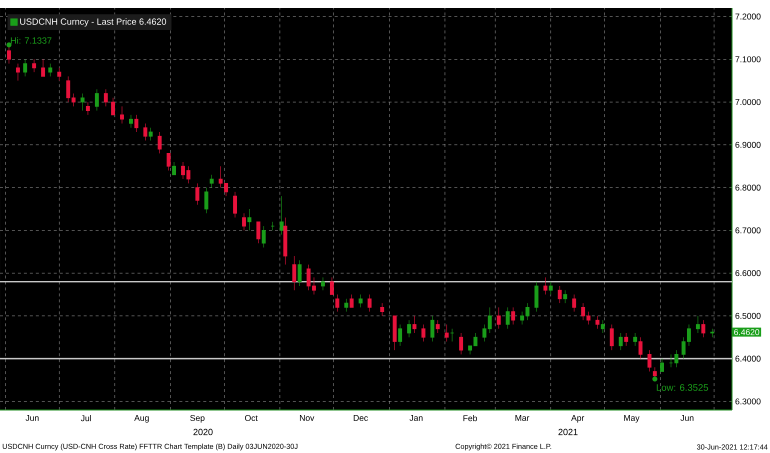 The height and width of the screenshot is (453, 770). Describe the element at coordinates (251, 418) in the screenshot. I see `x-tick-label: Oct` at that location.